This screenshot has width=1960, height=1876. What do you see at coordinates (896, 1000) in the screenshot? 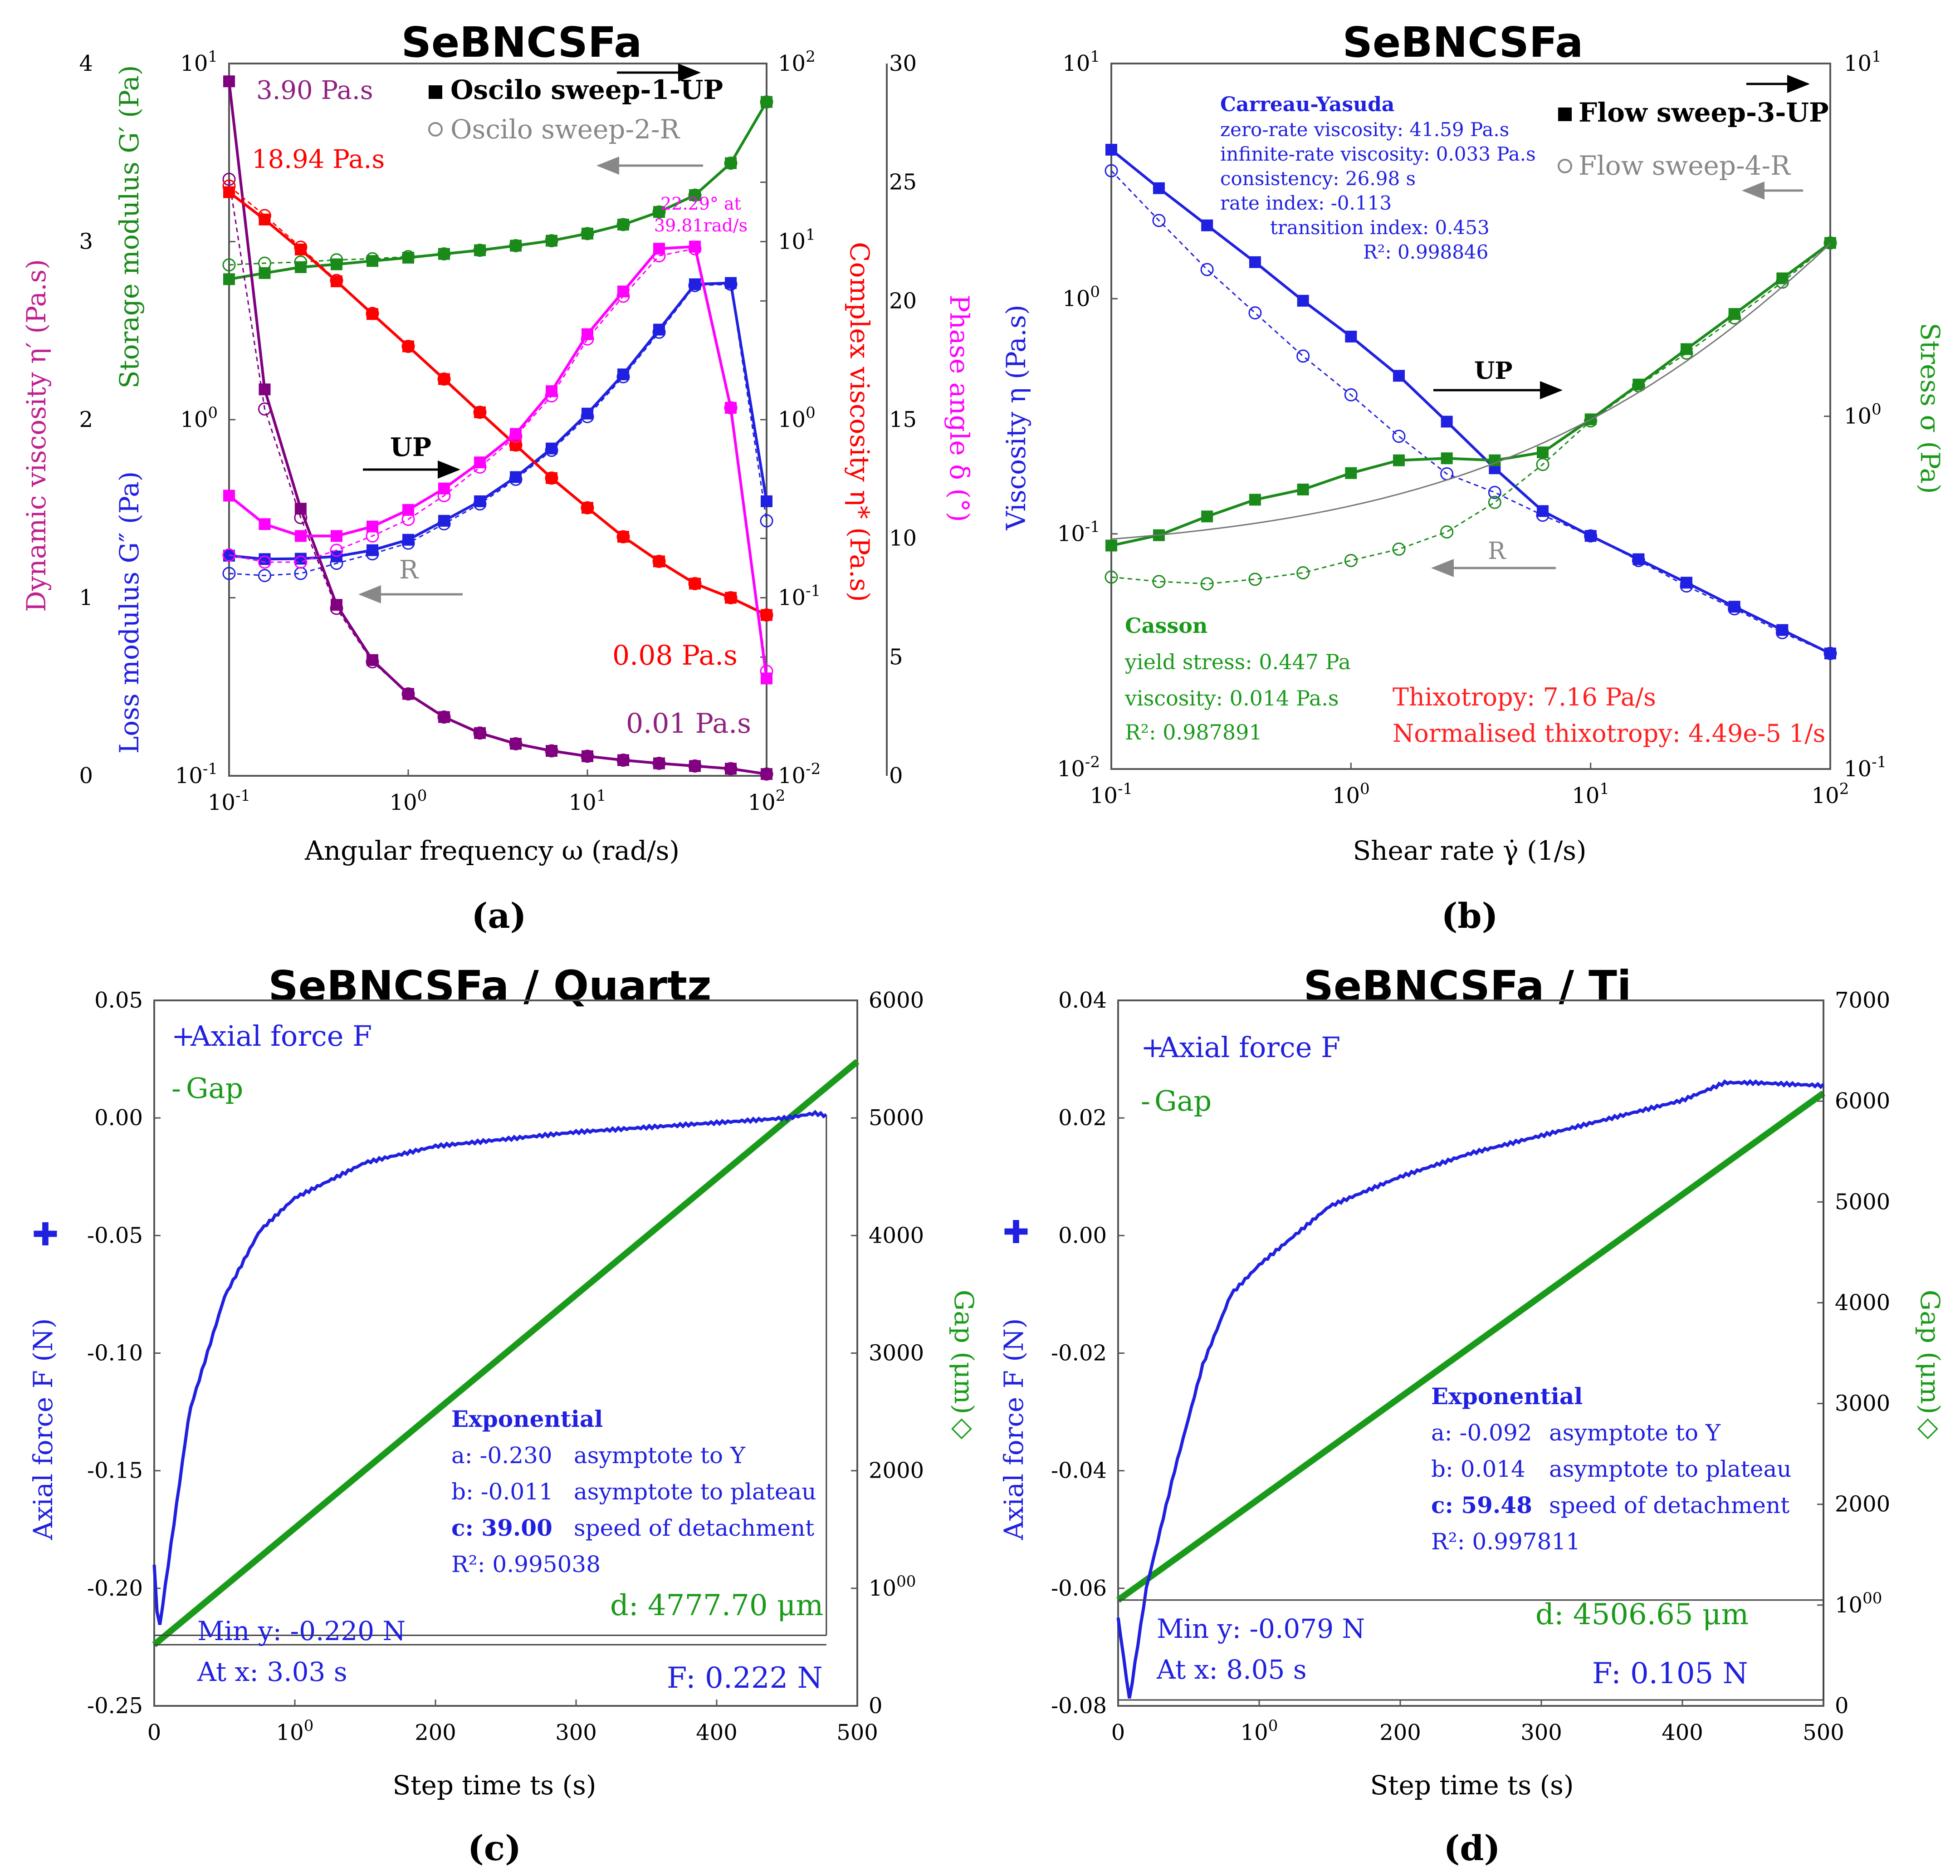
I see `panel-c-right-tick-label: 6000` at bounding box center [896, 1000].